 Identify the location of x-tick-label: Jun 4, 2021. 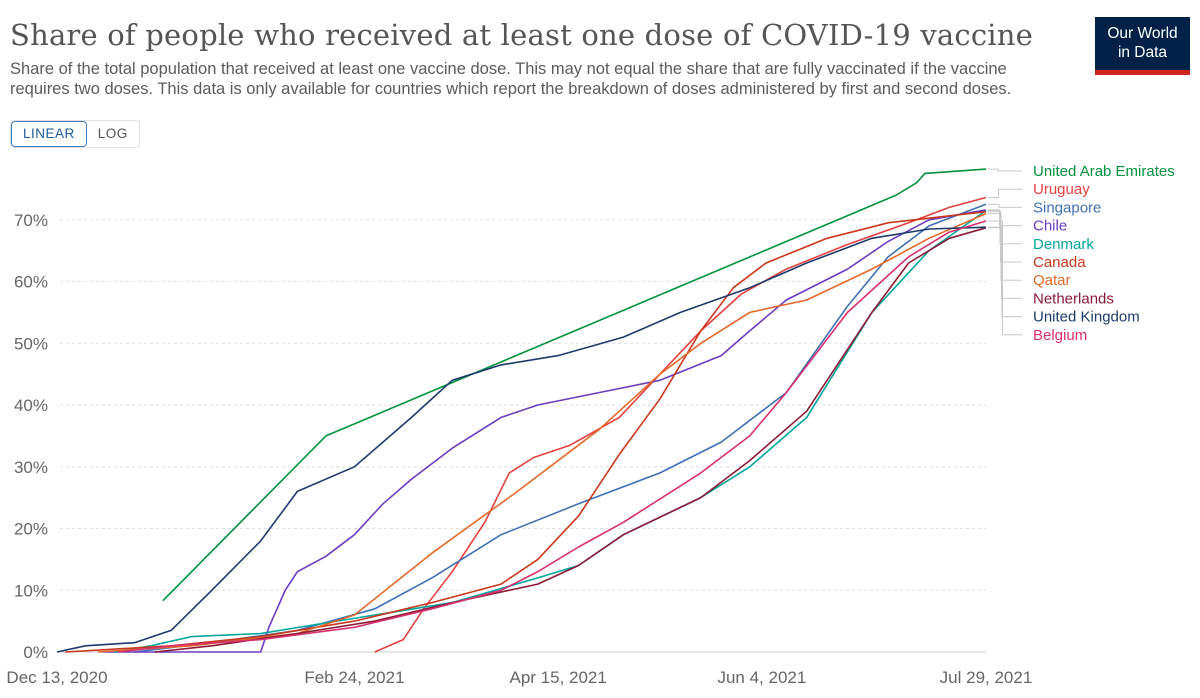
(761, 677).